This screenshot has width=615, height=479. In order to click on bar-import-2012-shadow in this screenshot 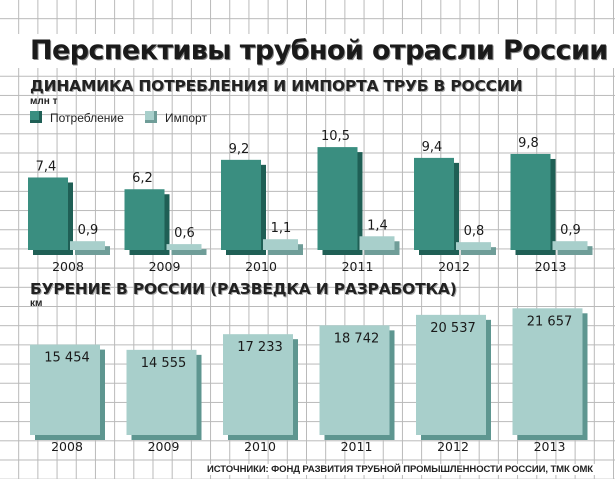, I will do `click(478, 251)`.